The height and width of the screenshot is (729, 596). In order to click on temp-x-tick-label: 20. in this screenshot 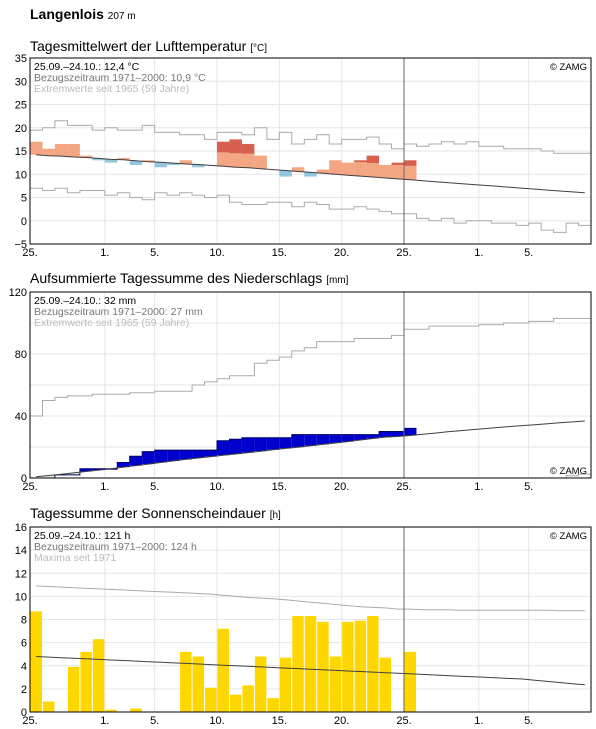, I will do `click(341, 253)`.